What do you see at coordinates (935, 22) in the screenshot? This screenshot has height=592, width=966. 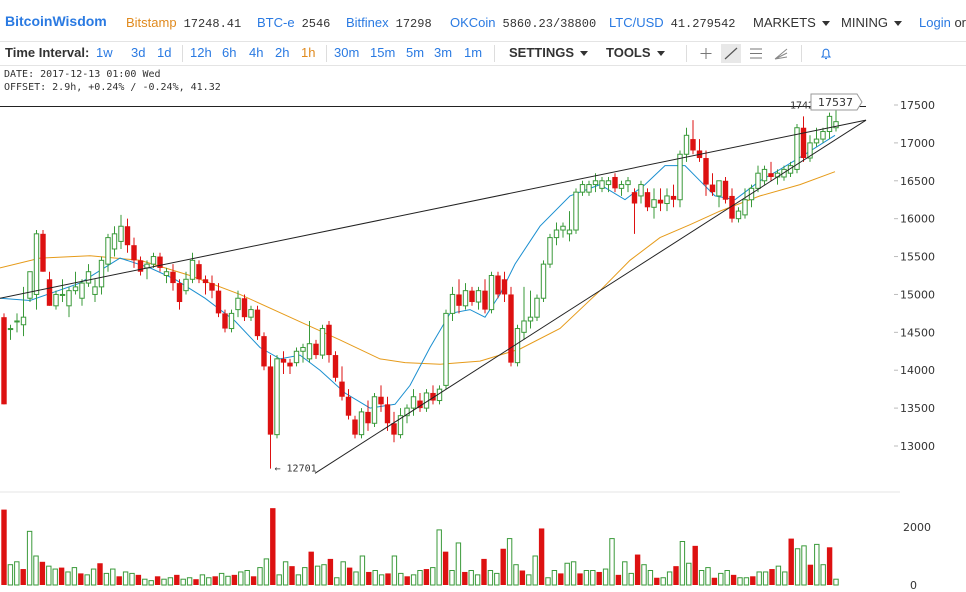 I see `login-link: Login` at bounding box center [935, 22].